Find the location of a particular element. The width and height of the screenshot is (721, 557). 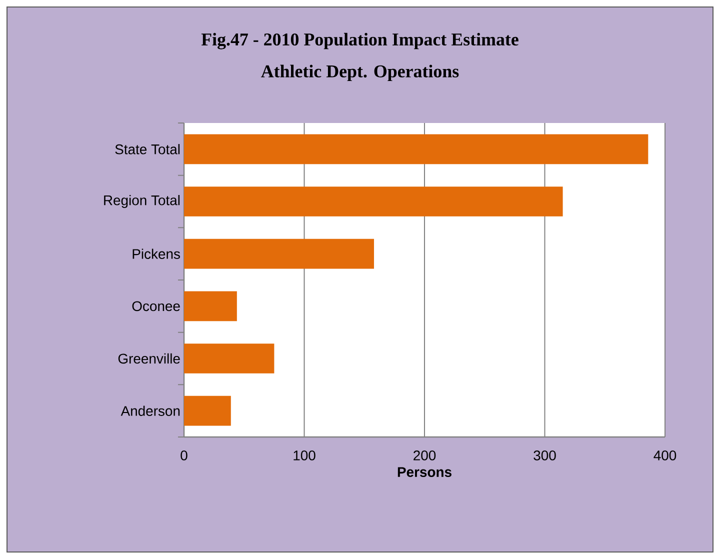

x-tick-label: 300 is located at coordinates (545, 455).